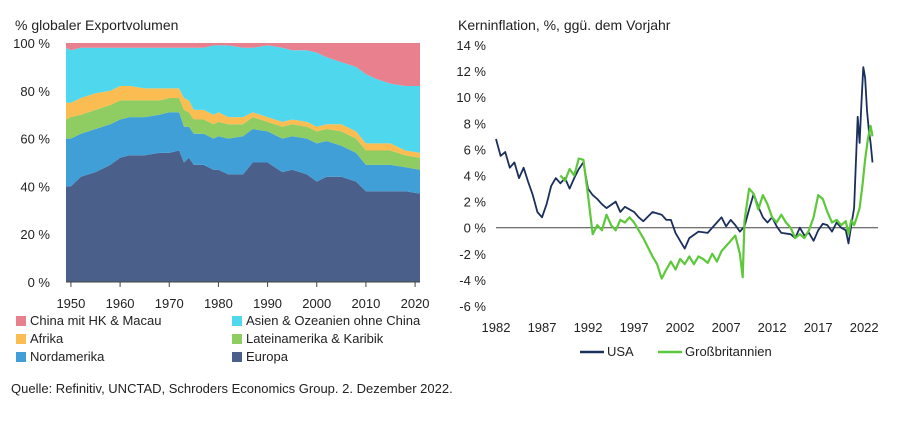 This screenshot has width=900, height=436. I want to click on y-tick-label: -2 %, so click(472, 254).